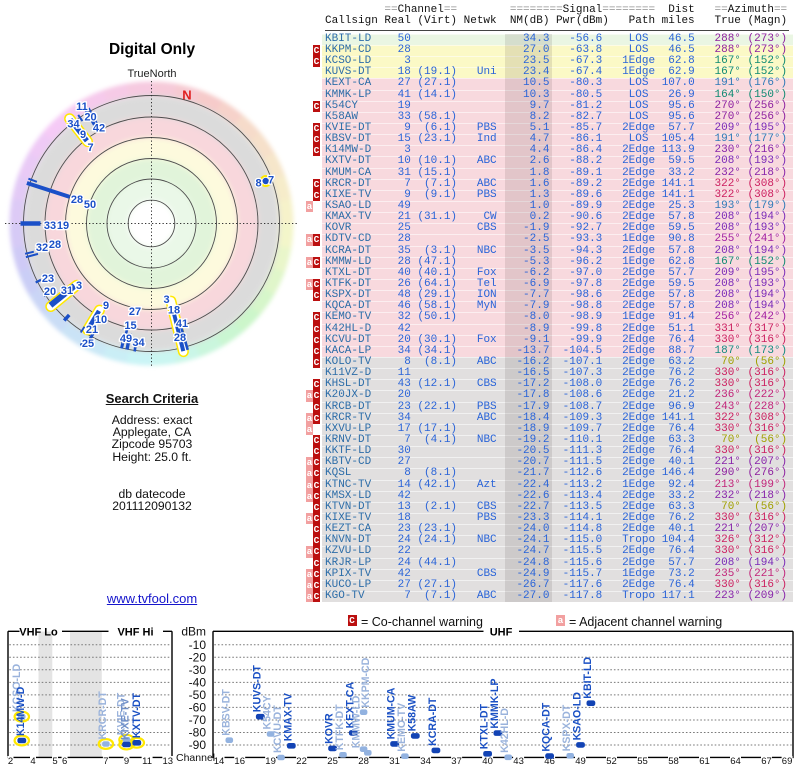 Image resolution: width=800 pixels, height=768 pixels. I want to click on svg-text: 2, so click(10, 761).